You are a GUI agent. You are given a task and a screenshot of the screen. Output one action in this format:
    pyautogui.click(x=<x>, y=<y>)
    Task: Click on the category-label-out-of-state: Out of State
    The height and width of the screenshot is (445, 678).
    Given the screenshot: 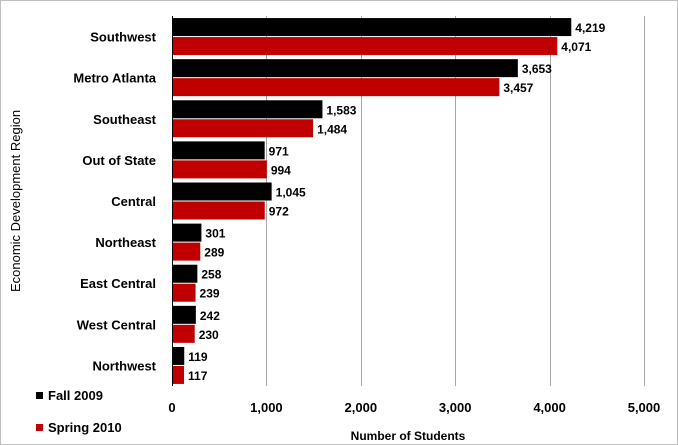 What is the action you would take?
    pyautogui.click(x=119, y=160)
    